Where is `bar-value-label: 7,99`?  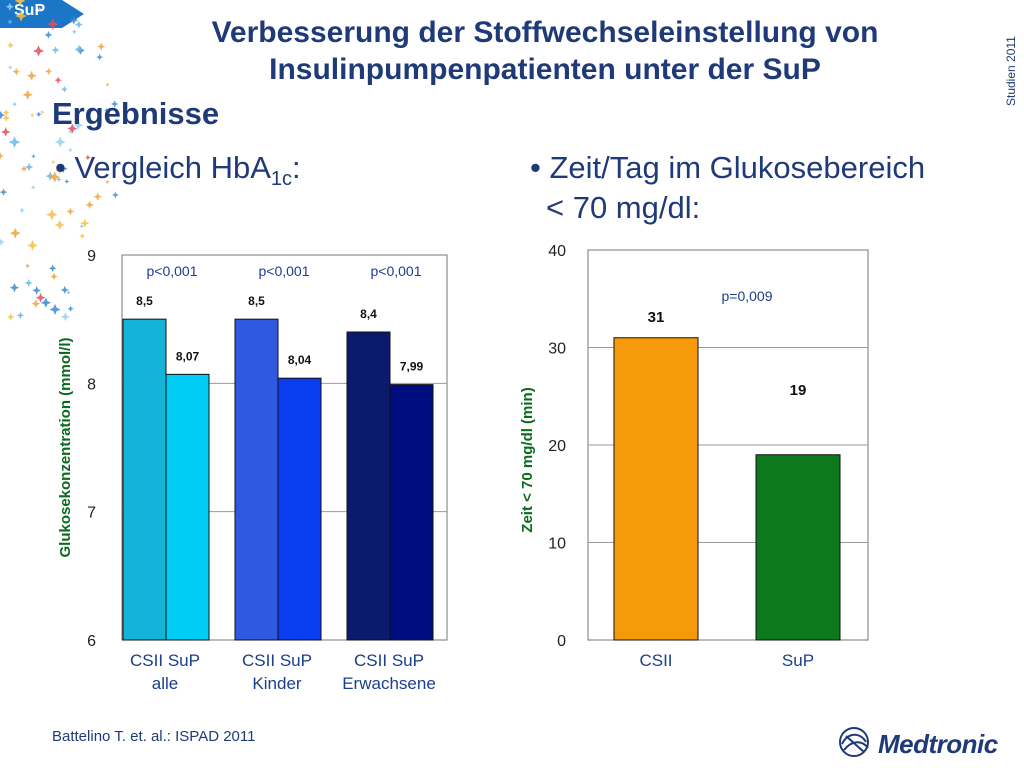
bar-value-label: 7,99 is located at coordinates (412, 367).